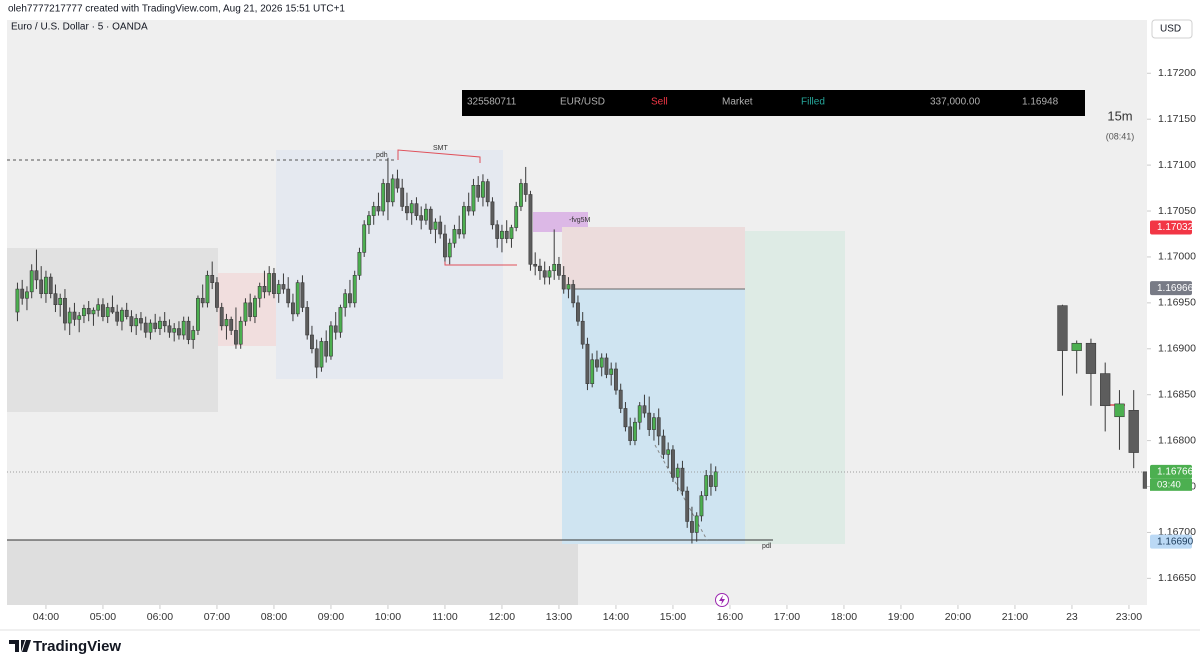  Describe the element at coordinates (955, 102) in the screenshot. I see `order-qty: 337,000.00` at that location.